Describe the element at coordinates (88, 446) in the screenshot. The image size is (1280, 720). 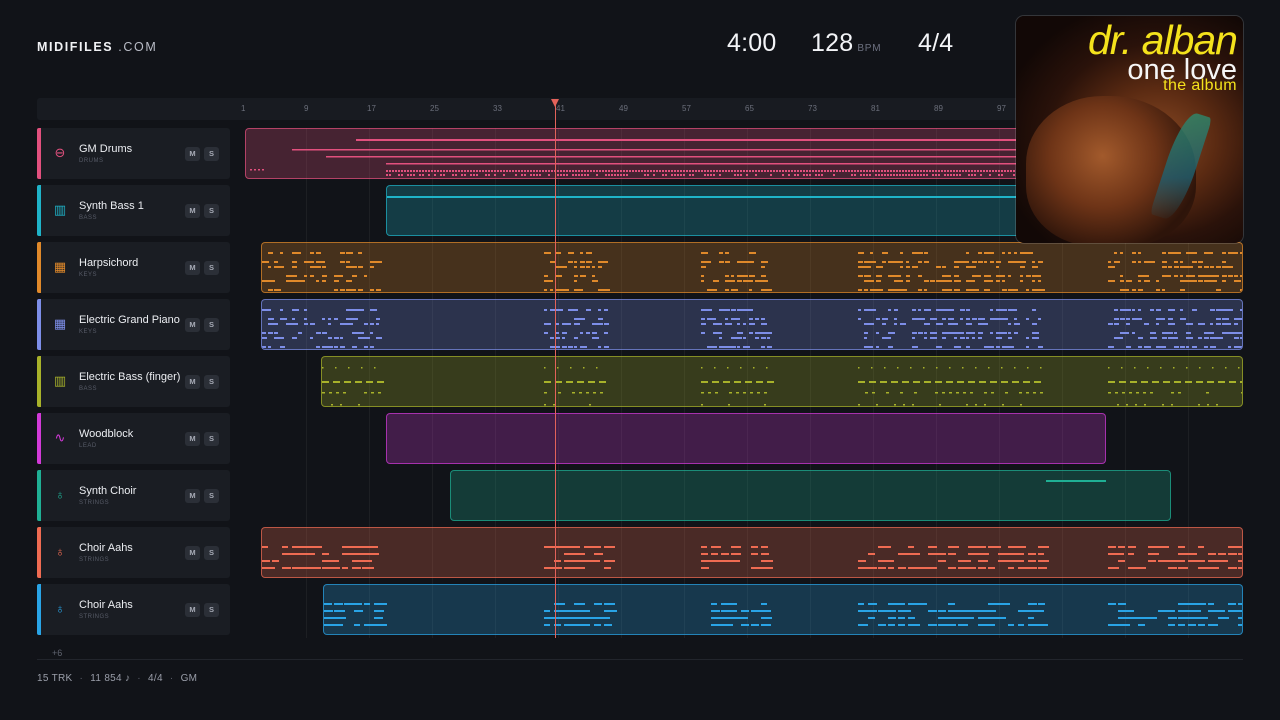
I see `track-category: LEAD` at that location.